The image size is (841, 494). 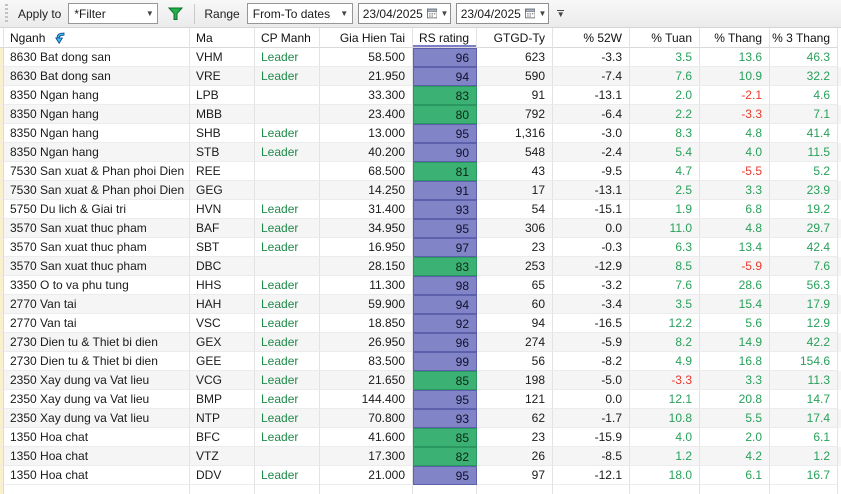 I want to click on cell-ma: STB, so click(x=222, y=152).